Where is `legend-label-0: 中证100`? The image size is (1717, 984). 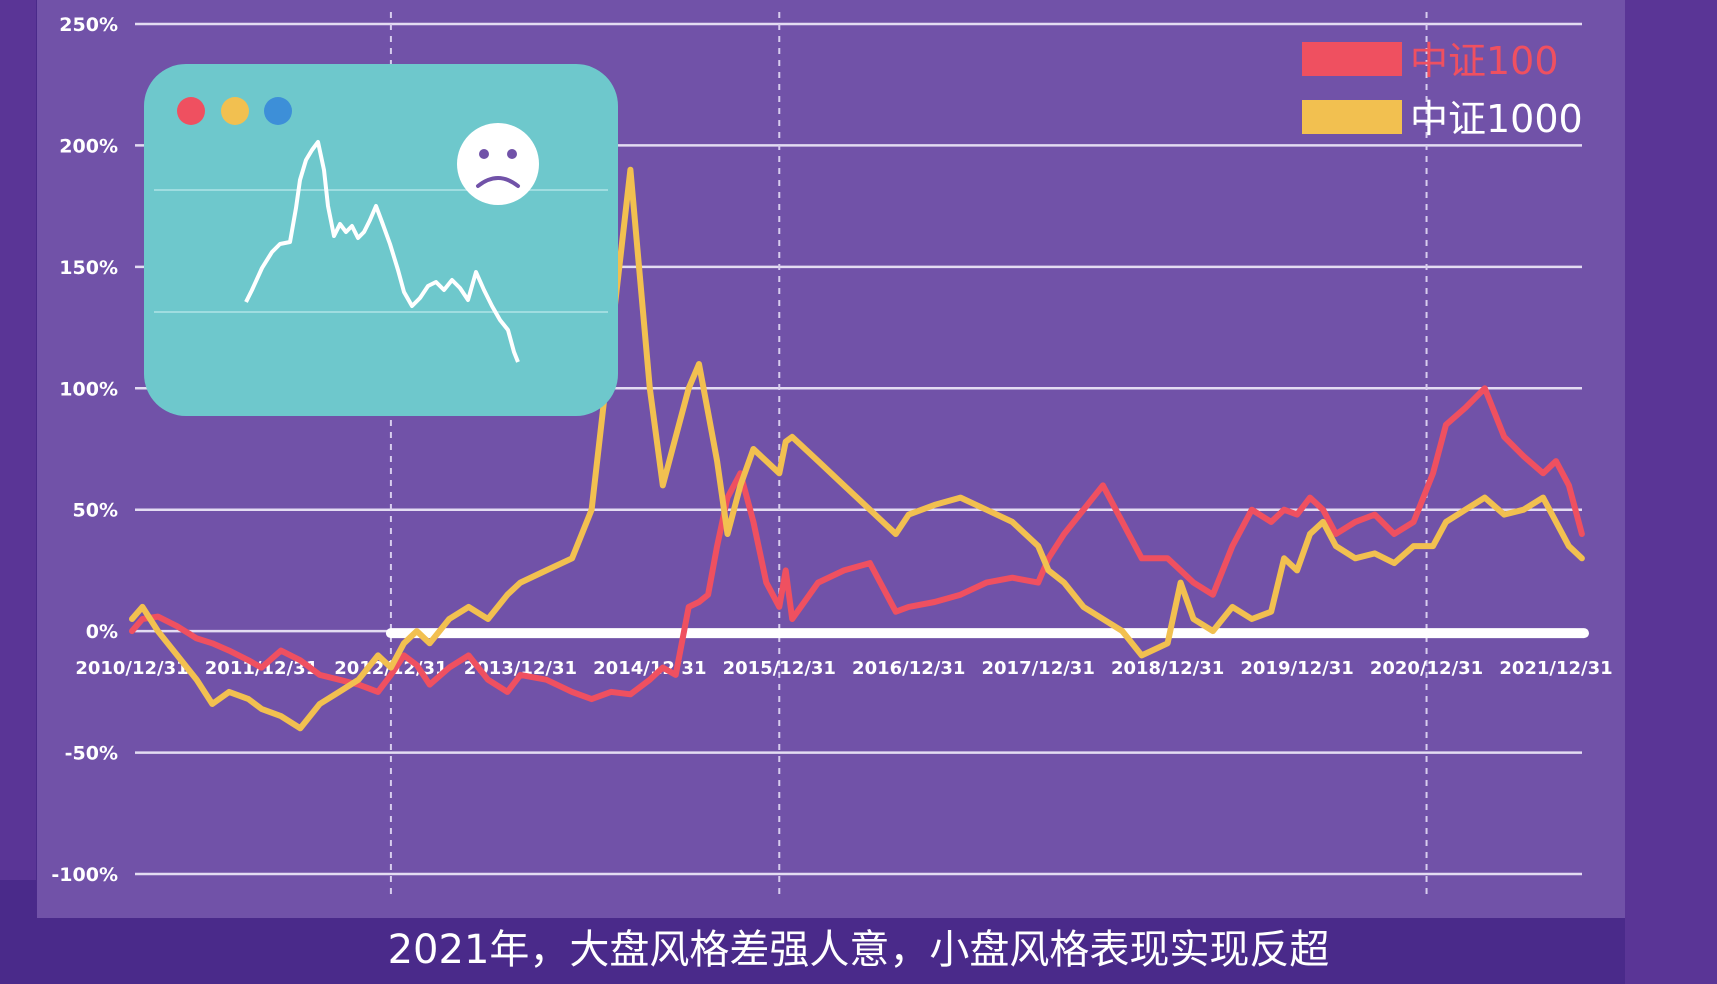 legend-label-0: 中证100 is located at coordinates (1484, 61).